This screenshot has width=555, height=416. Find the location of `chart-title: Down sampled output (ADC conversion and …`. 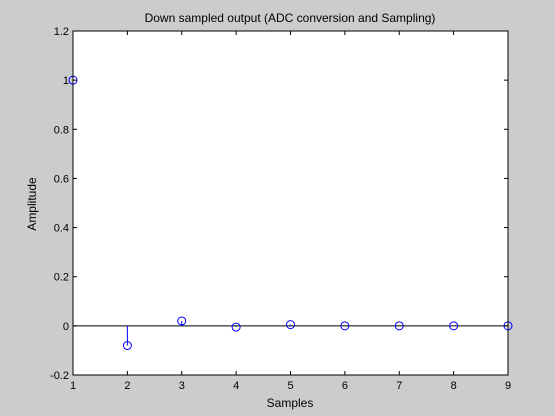

chart-title: Down sampled output (ADC conversion and … is located at coordinates (290, 18).